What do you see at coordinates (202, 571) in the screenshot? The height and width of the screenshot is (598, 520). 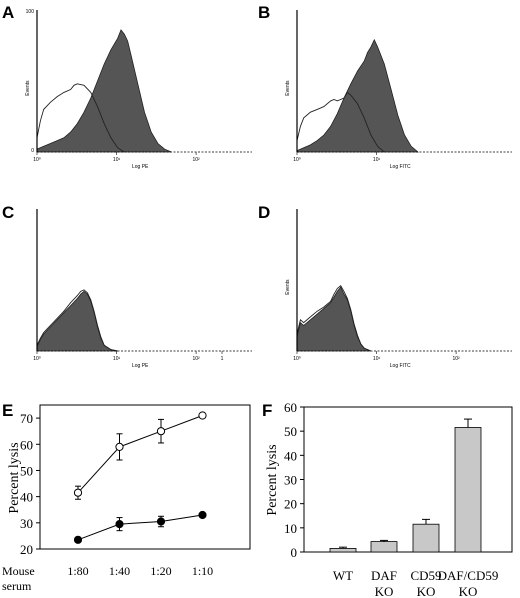 I see `x-tick-label: 1:10` at bounding box center [202, 571].